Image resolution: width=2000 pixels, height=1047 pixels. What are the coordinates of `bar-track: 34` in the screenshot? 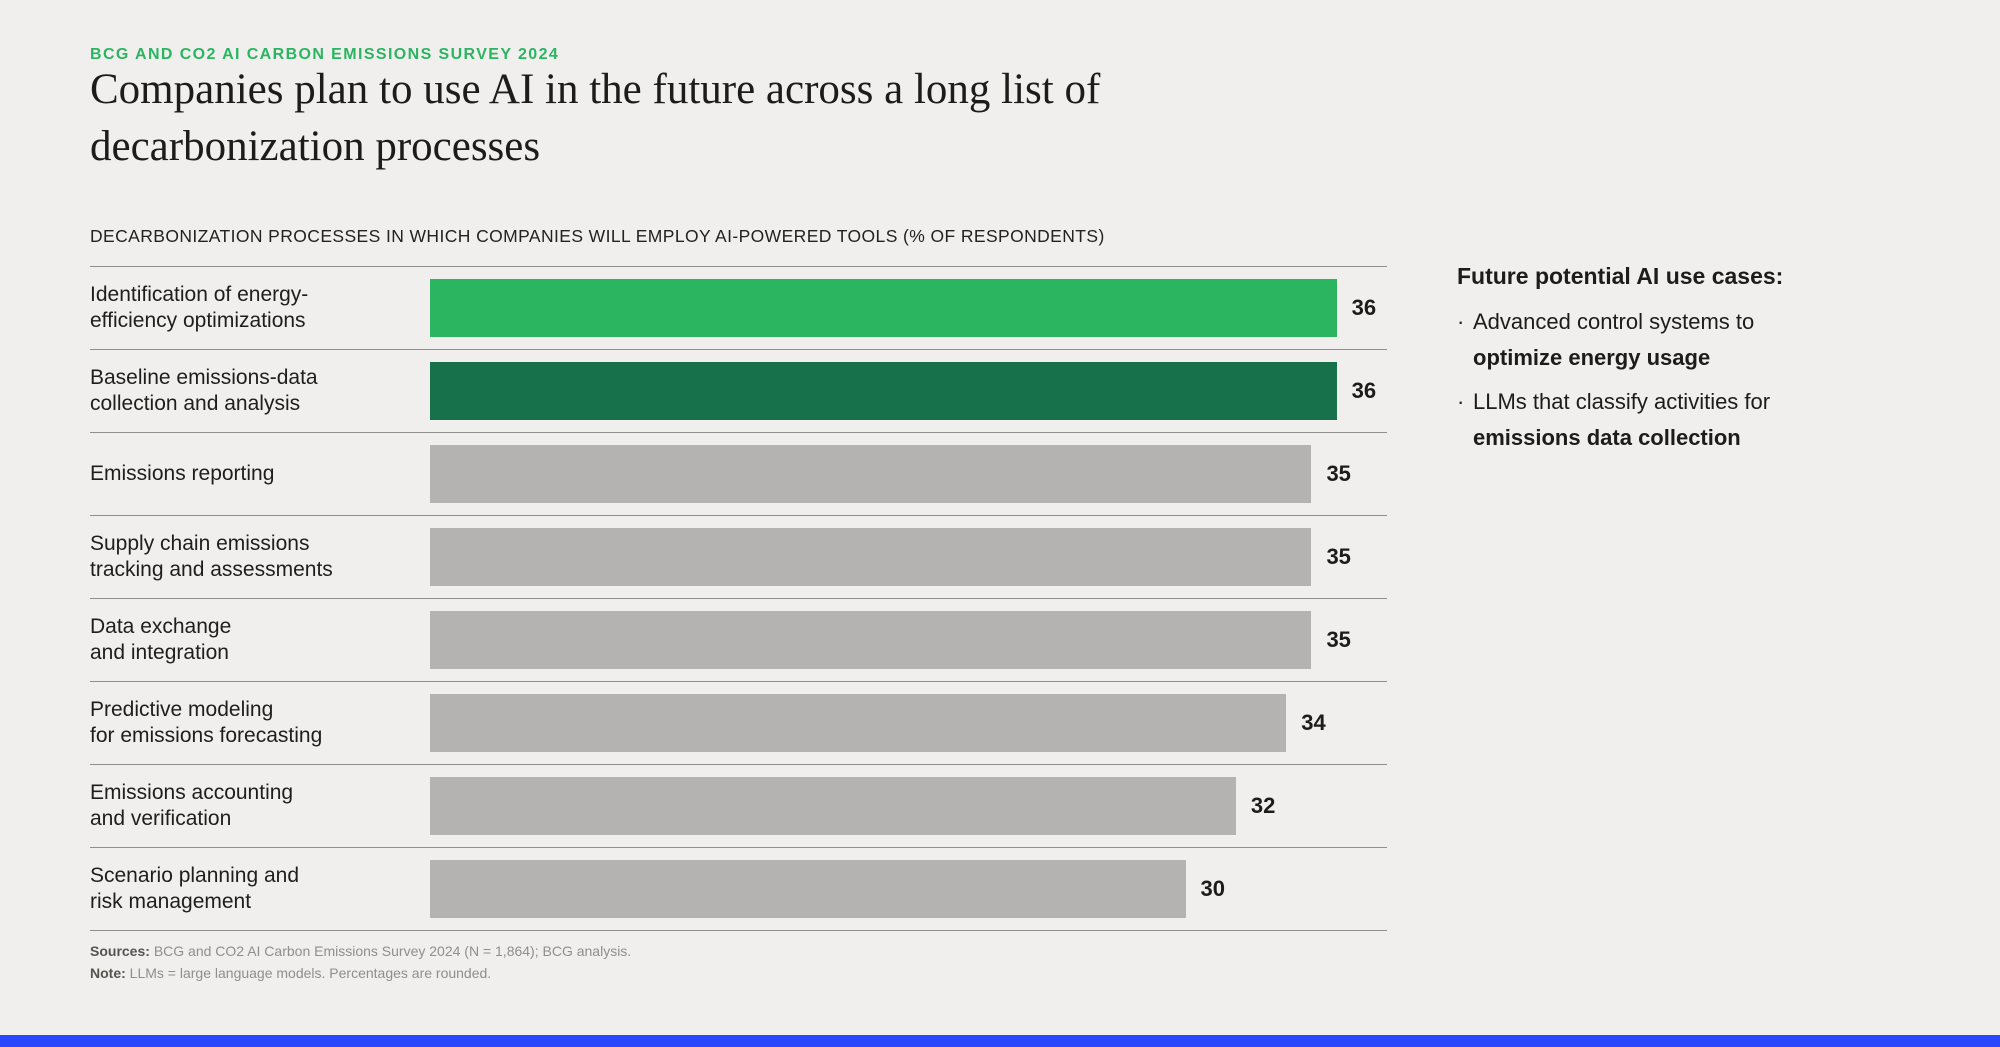 It's located at (908, 723).